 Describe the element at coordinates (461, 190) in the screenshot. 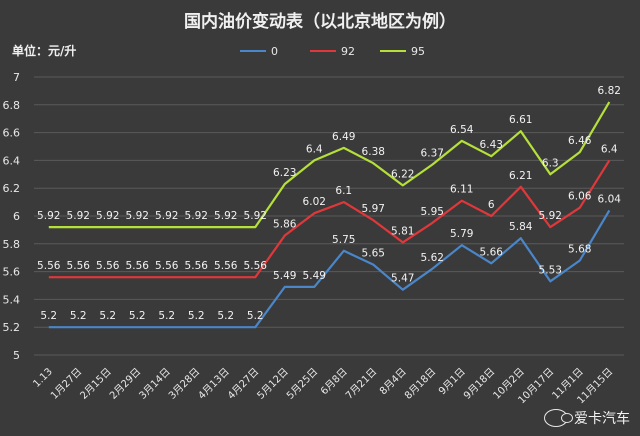

I see `data-label: 6.11` at that location.